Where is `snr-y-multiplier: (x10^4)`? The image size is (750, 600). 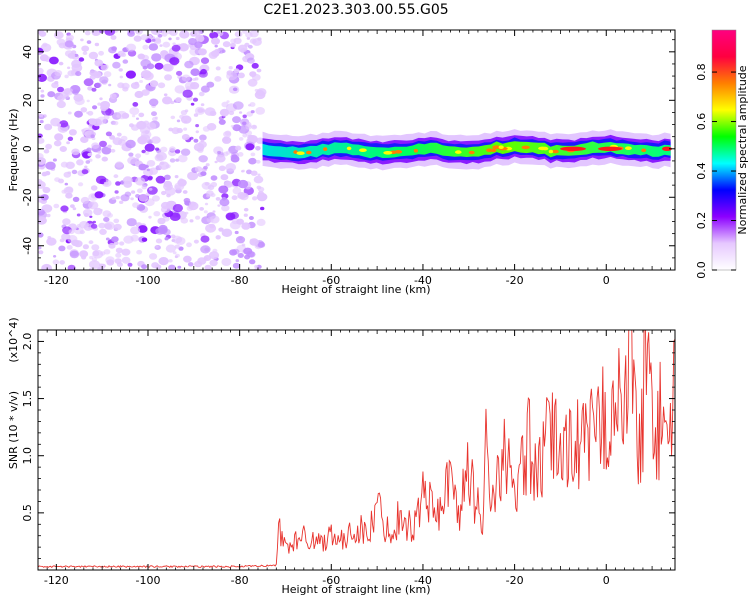 snr-y-multiplier: (x10^4) is located at coordinates (13, 339).